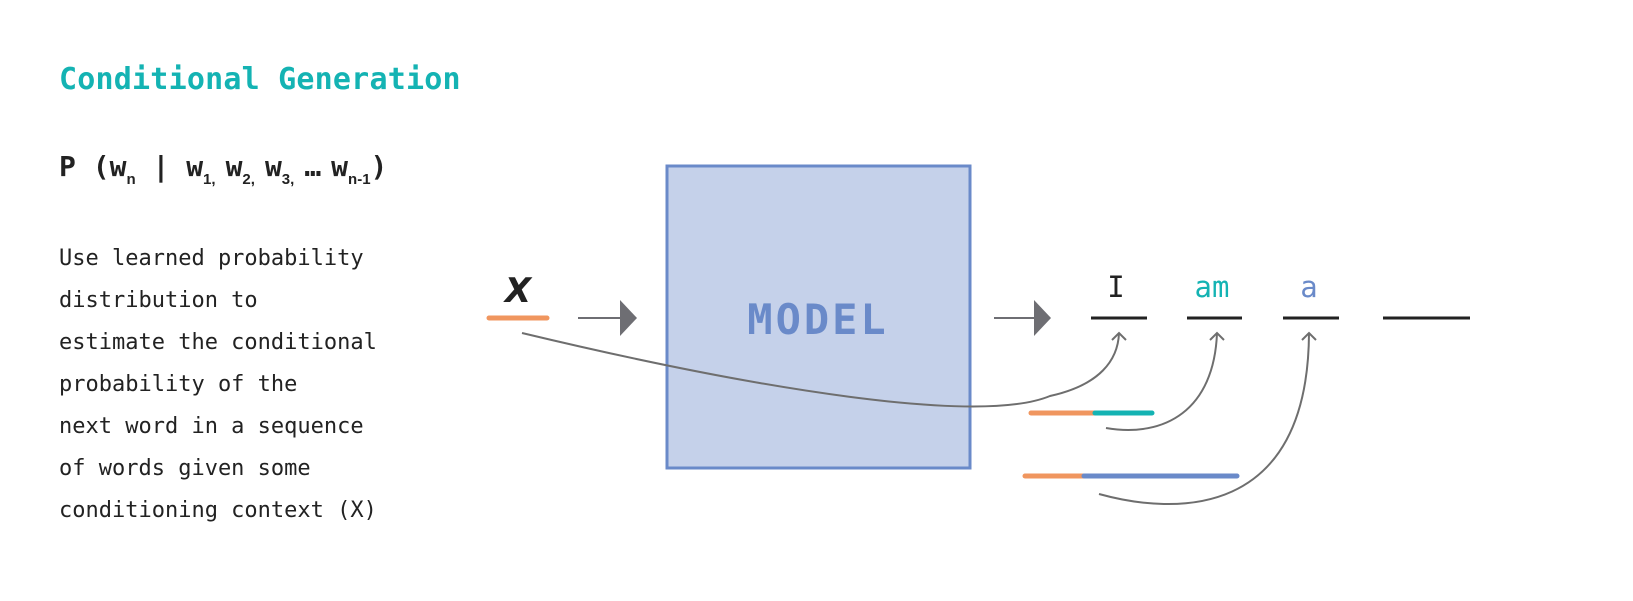 The height and width of the screenshot is (601, 1633). What do you see at coordinates (288, 179) in the screenshot?
I see `formula-sub-3: 3,` at bounding box center [288, 179].